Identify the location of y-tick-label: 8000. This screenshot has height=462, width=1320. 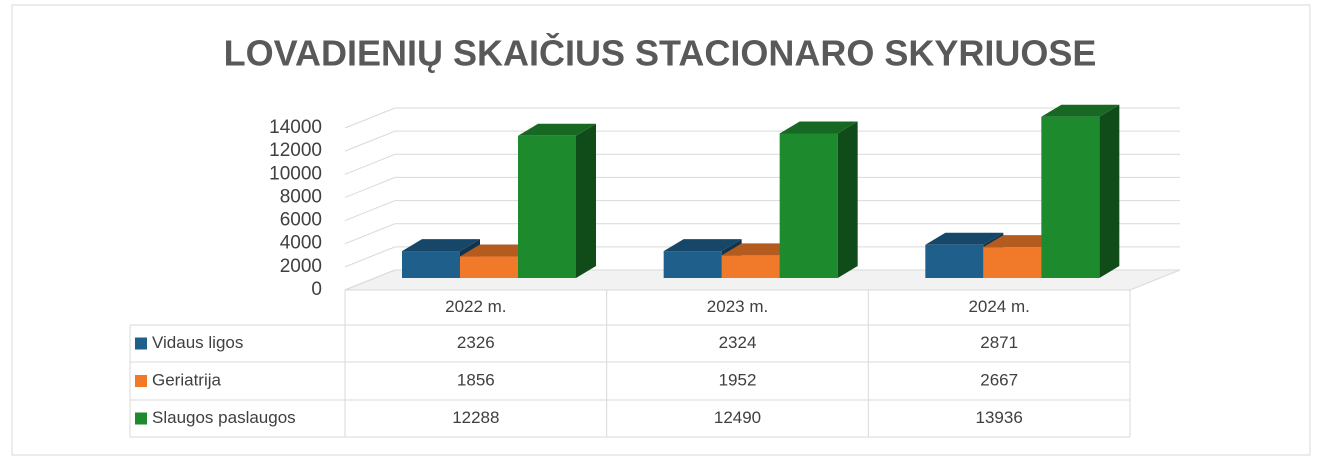
(301, 196).